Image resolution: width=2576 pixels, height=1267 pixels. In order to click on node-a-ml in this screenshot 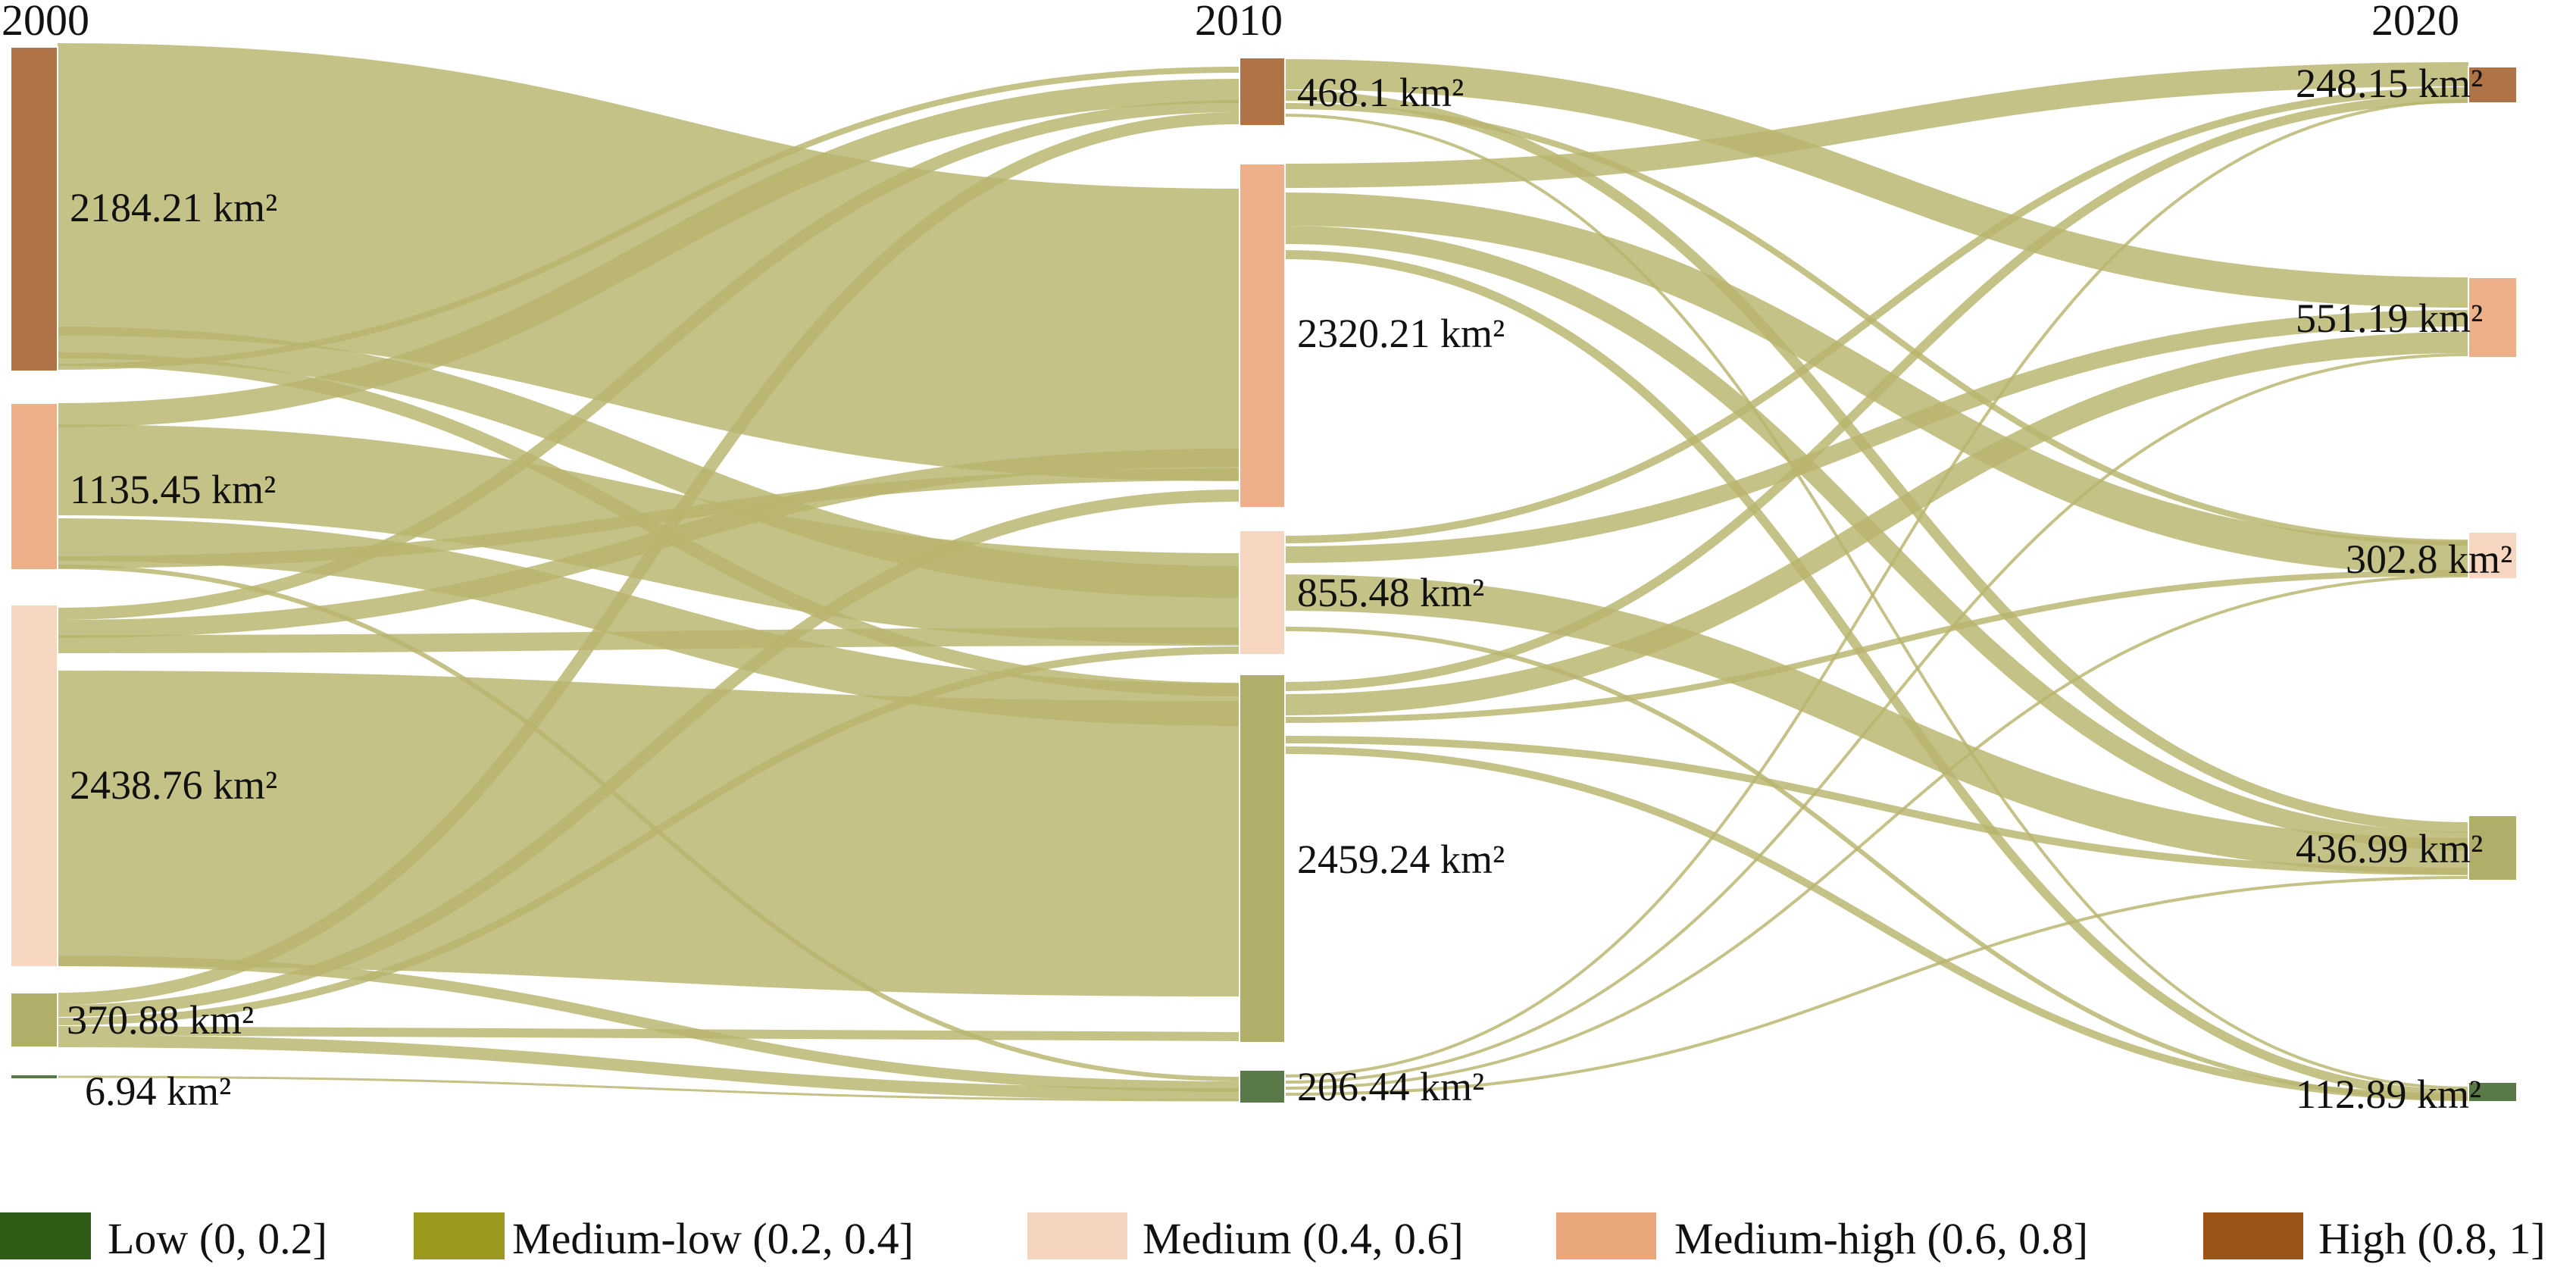, I will do `click(34, 1020)`.